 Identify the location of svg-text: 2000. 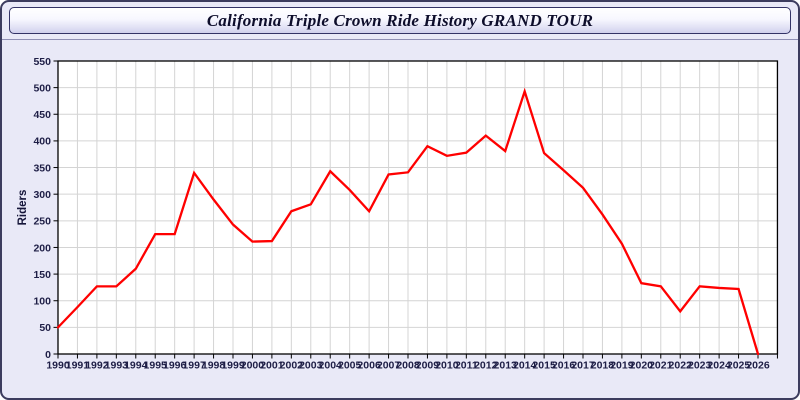
(253, 366).